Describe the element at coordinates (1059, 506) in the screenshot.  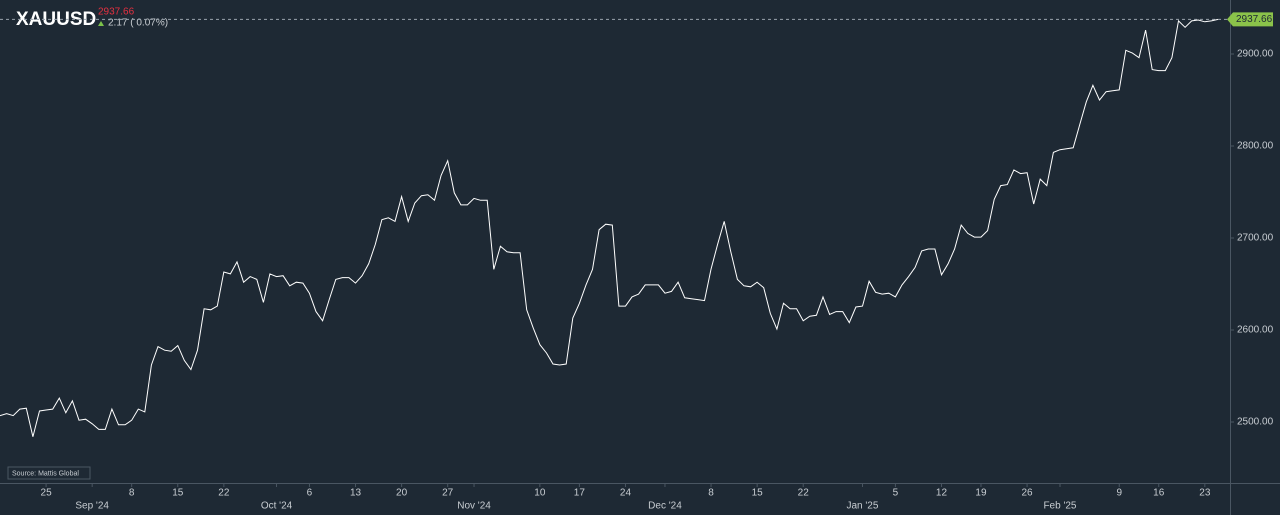
I see `x-month-label: Feb '25` at that location.